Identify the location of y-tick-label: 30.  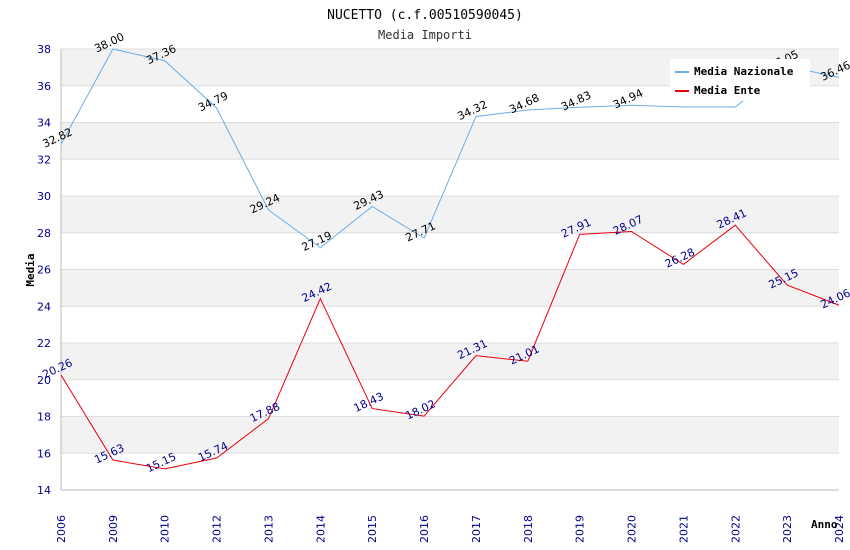
(44, 196).